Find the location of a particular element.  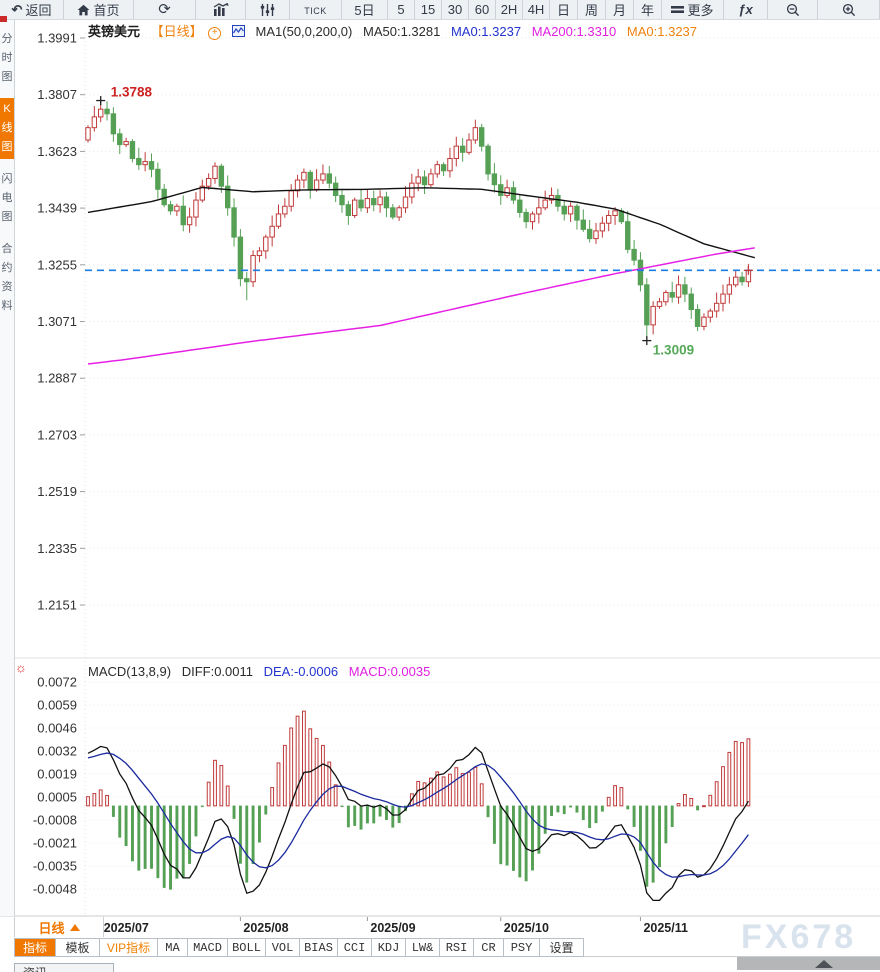

macd-diff-line is located at coordinates (418, 823).